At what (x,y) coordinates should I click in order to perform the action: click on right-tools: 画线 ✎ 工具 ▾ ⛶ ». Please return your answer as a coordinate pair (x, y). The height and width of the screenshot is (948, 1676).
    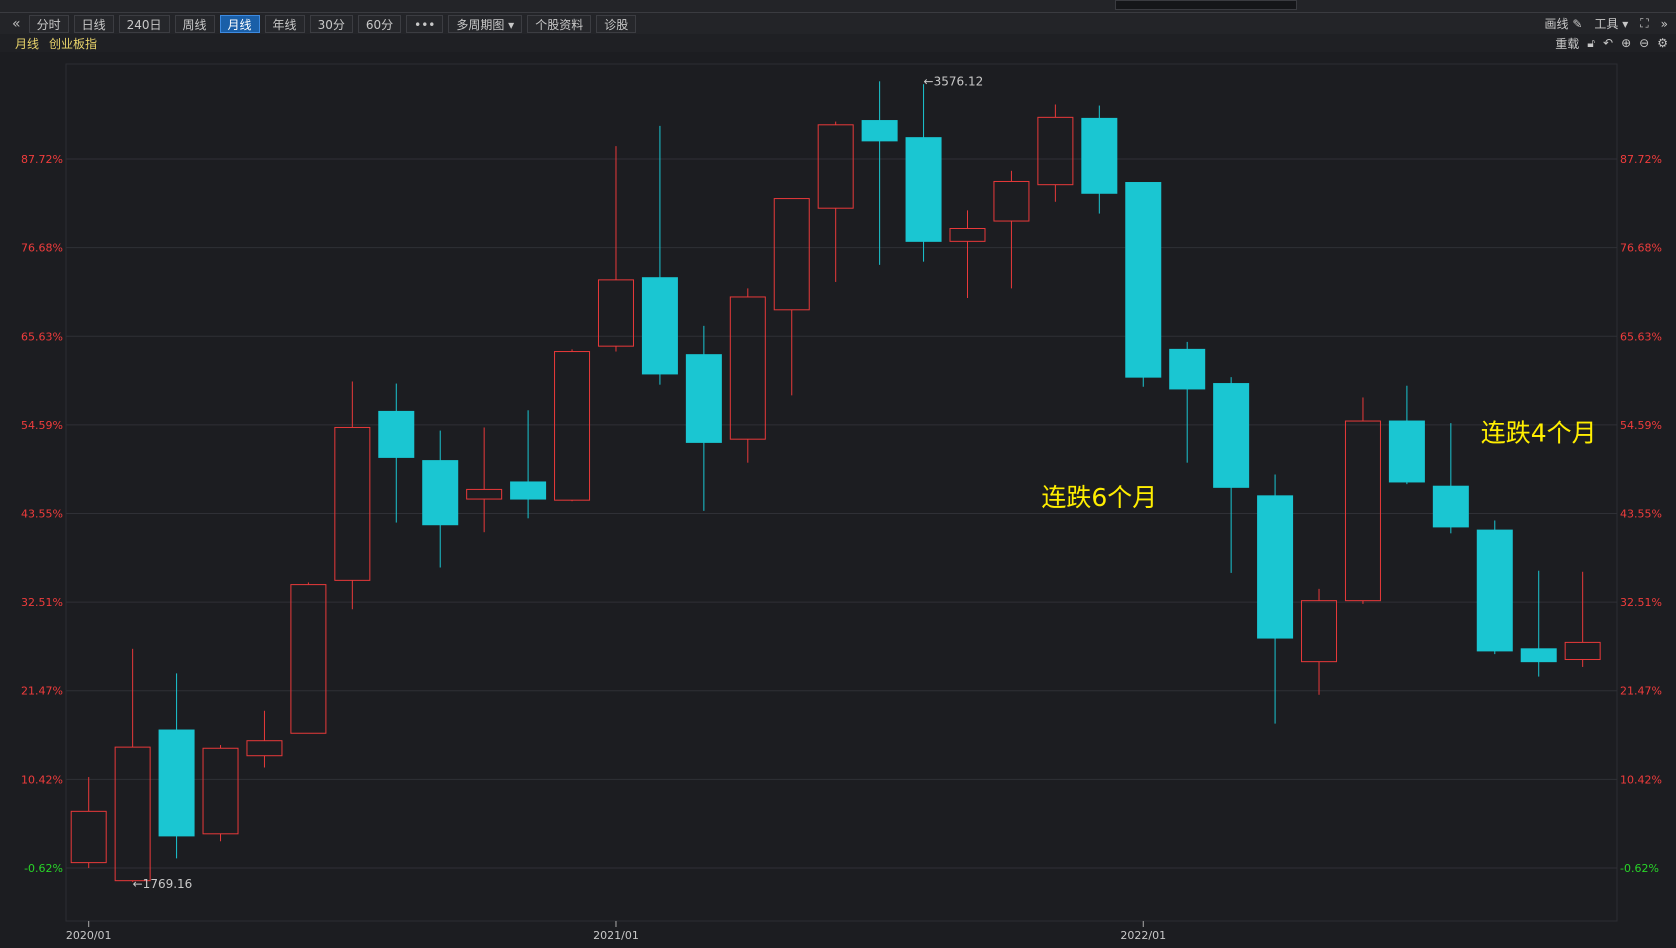
    Looking at the image, I should click on (1606, 23).